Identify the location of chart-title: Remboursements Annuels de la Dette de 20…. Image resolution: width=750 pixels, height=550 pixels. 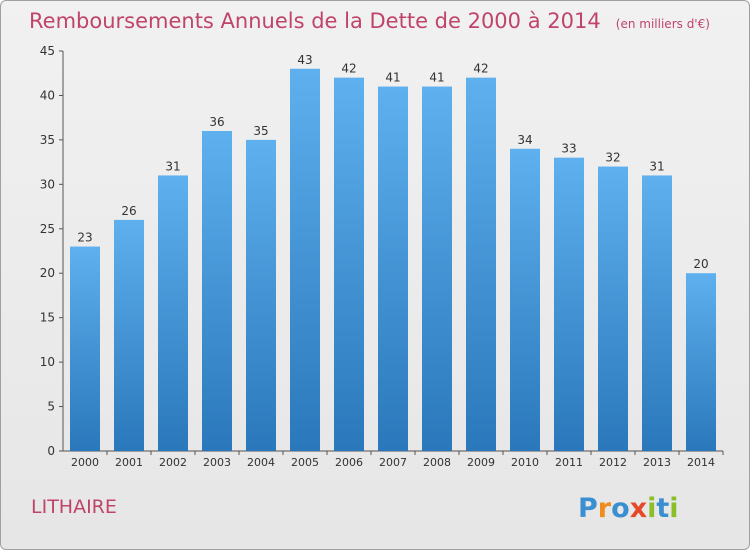
(315, 21).